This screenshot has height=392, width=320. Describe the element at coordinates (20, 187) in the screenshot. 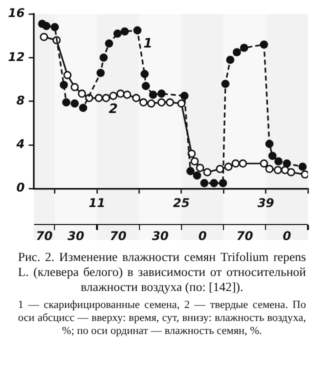

I see `y-tick-label: 0` at that location.